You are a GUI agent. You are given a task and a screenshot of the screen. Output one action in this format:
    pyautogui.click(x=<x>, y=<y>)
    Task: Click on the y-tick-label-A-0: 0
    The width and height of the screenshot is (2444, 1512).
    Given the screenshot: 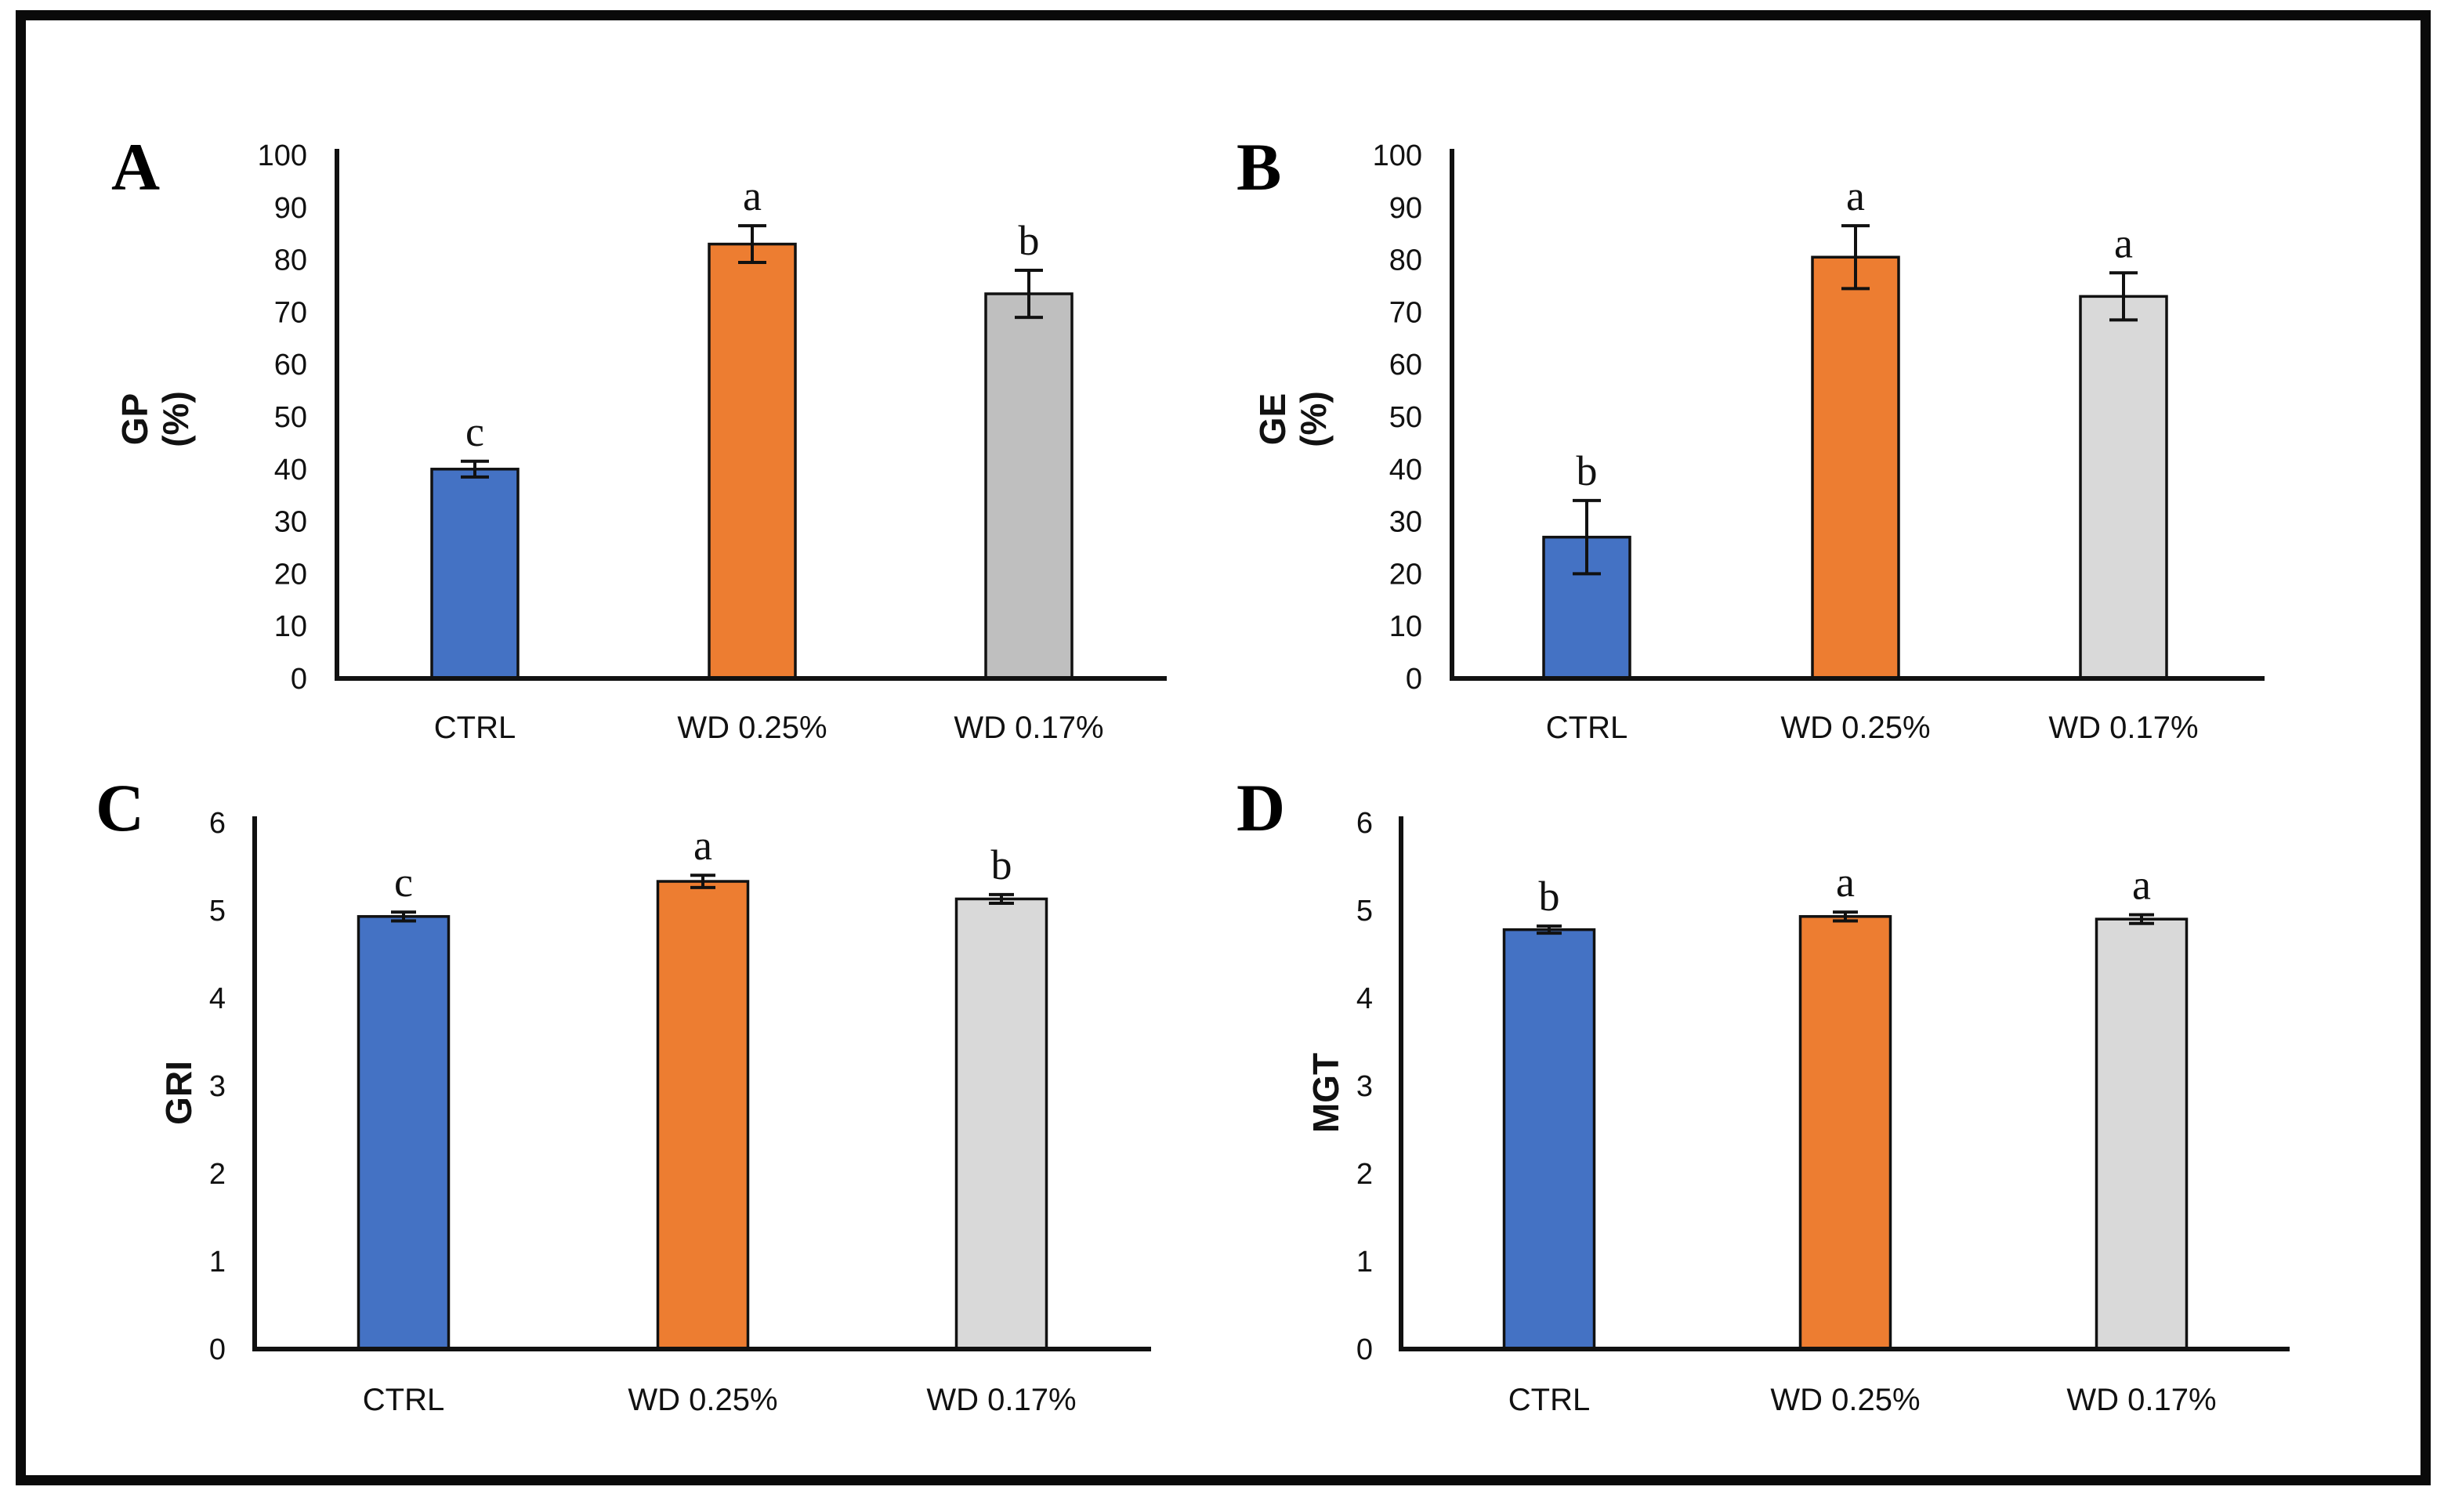 What is the action you would take?
    pyautogui.click(x=299, y=679)
    